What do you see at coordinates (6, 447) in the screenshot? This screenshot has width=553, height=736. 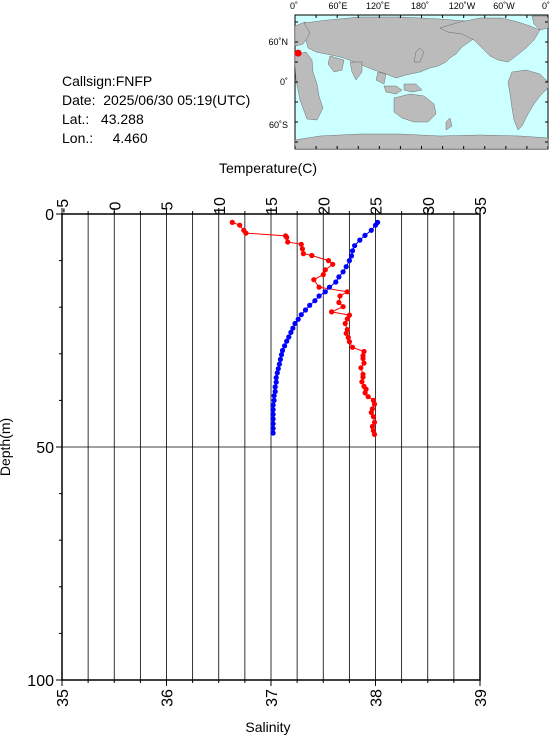 I see `depth-axis-title: Depth(m)` at bounding box center [6, 447].